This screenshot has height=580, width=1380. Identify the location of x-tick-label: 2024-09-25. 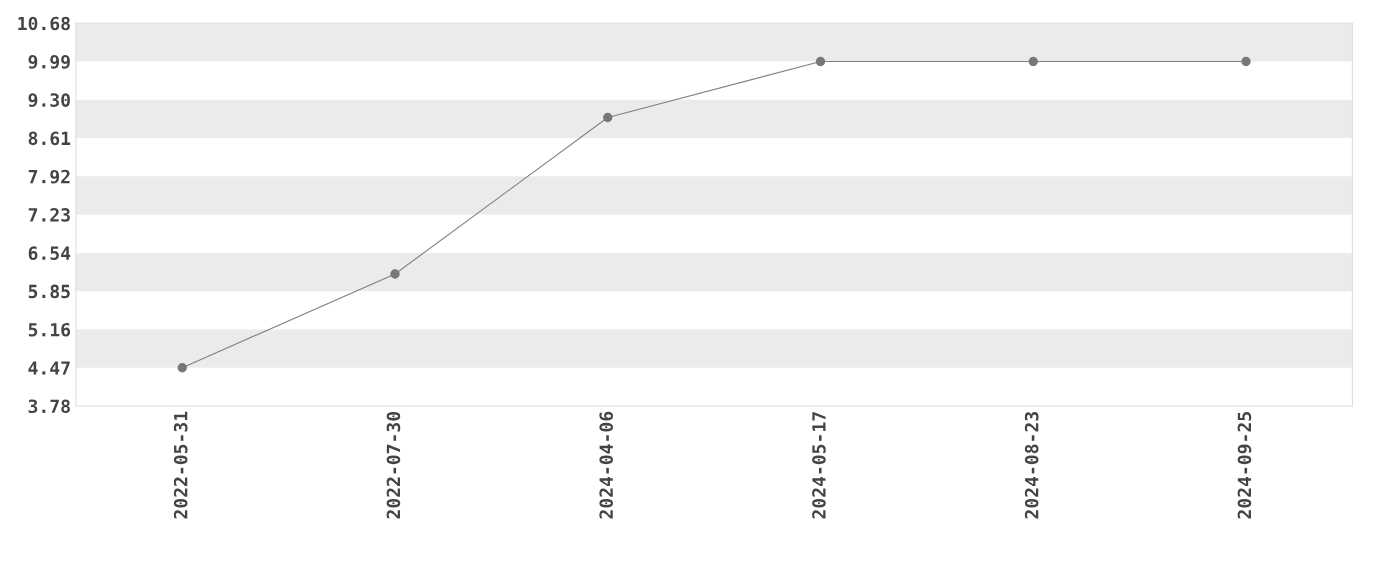
(1244, 465).